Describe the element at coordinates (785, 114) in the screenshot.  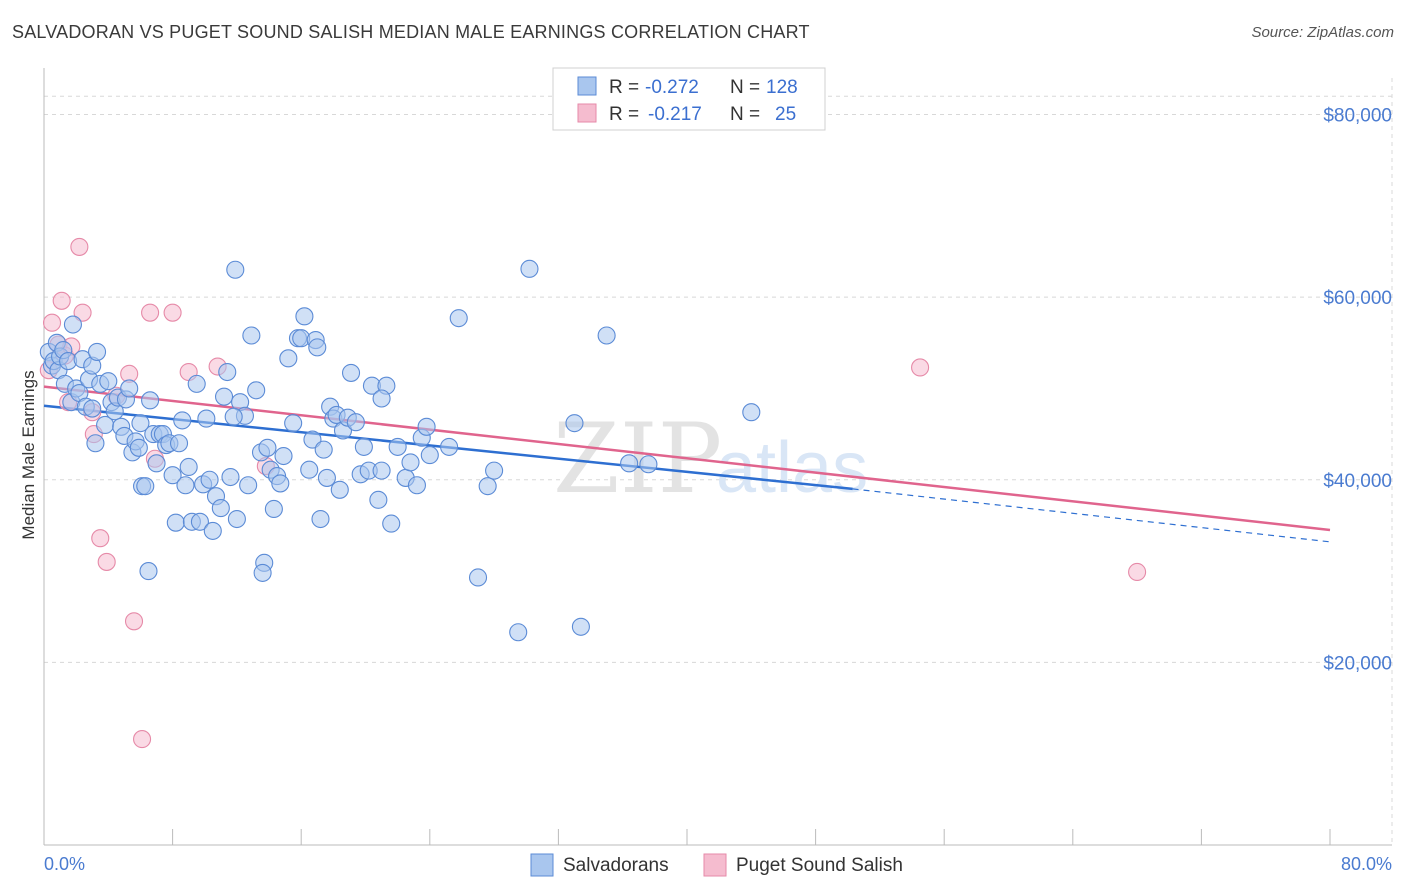
I see `legend-n-value-2: 25` at that location.